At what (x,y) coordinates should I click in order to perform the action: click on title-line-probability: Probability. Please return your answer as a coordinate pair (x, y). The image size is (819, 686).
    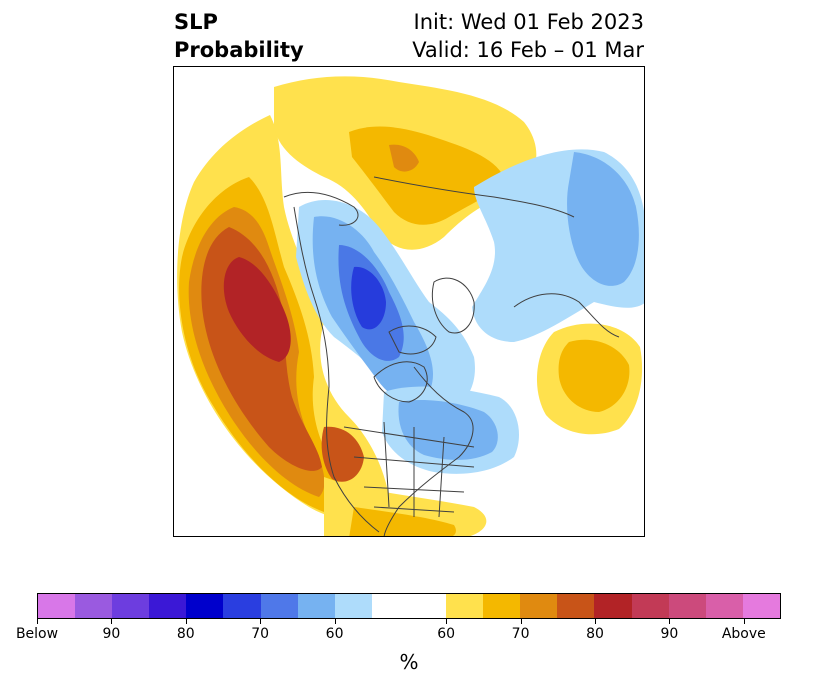
    Looking at the image, I should click on (239, 50).